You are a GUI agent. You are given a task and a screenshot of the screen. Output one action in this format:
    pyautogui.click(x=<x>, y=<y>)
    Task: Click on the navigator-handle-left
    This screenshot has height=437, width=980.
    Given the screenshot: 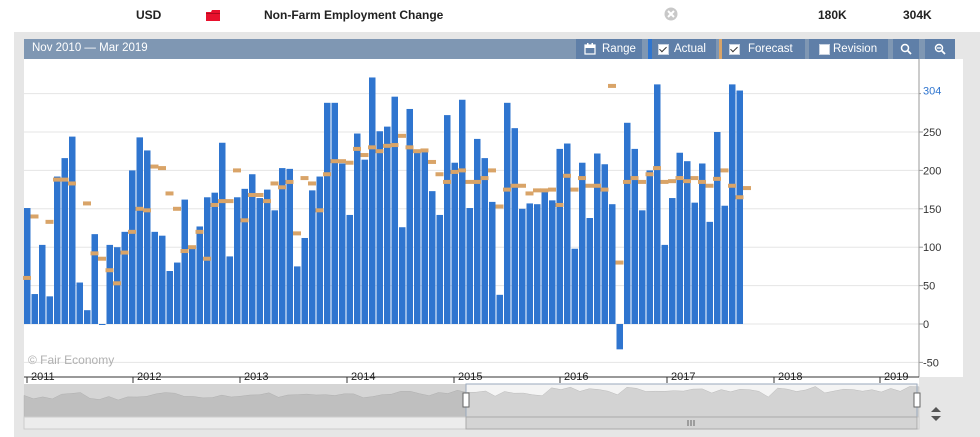 What is the action you would take?
    pyautogui.click(x=466, y=400)
    